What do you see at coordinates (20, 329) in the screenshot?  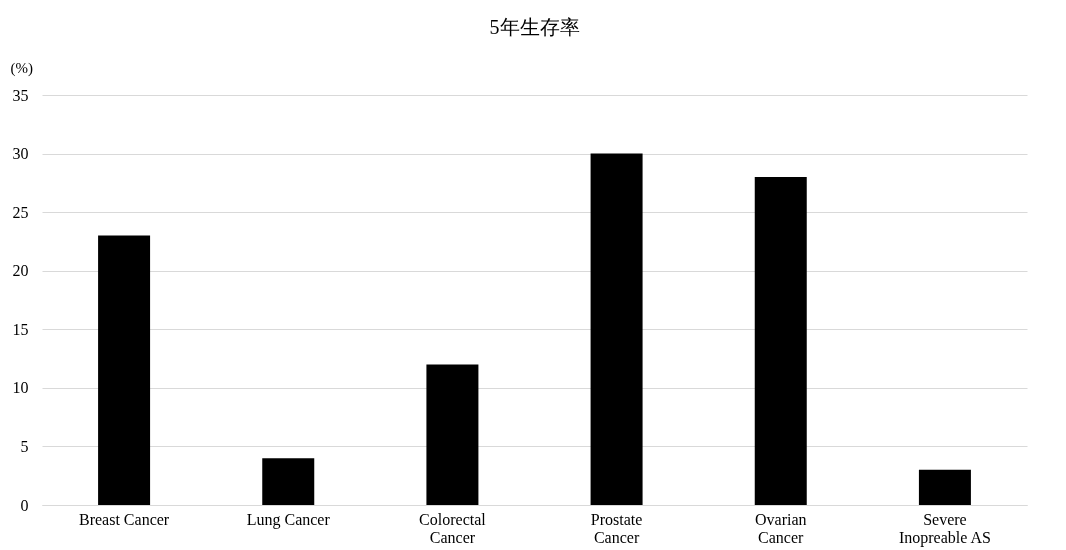 I see `y-tick-label: 15` at bounding box center [20, 329].